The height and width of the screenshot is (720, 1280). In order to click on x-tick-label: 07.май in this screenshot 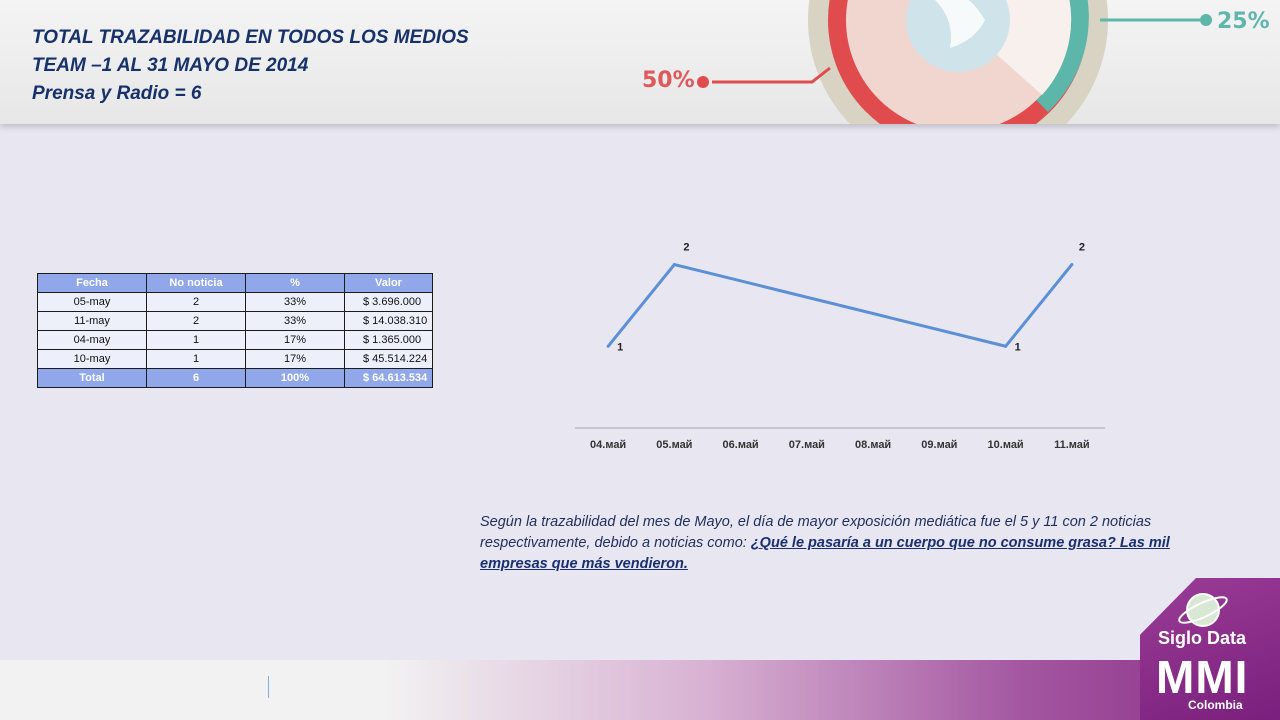, I will do `click(807, 445)`.